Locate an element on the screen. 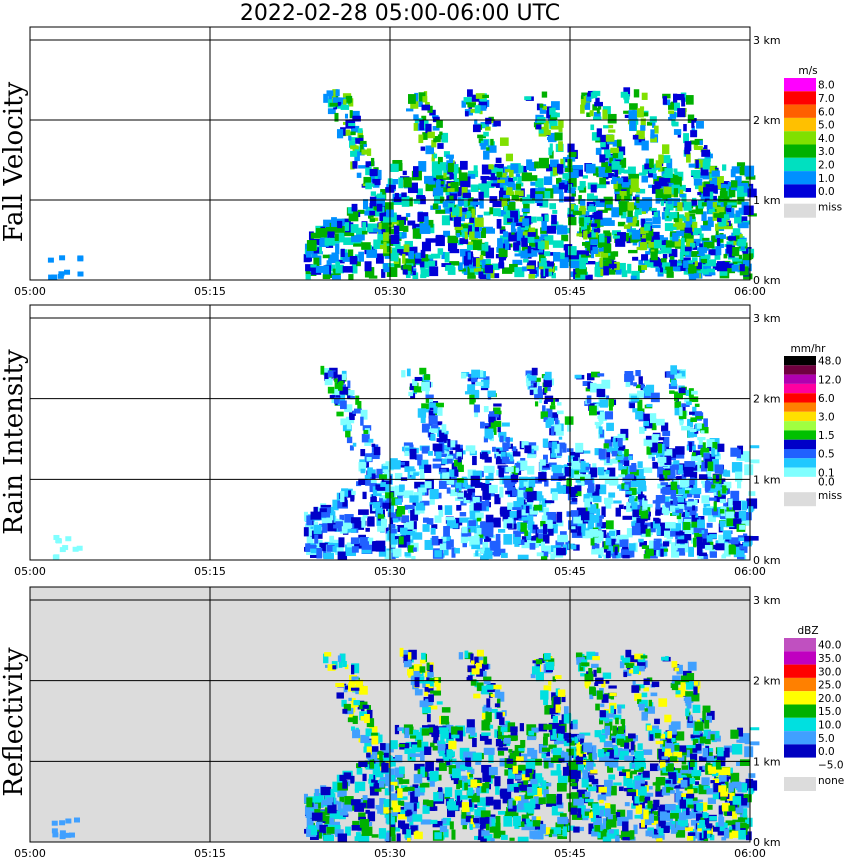 The height and width of the screenshot is (868, 850). legend-label: 4.0 is located at coordinates (826, 139).